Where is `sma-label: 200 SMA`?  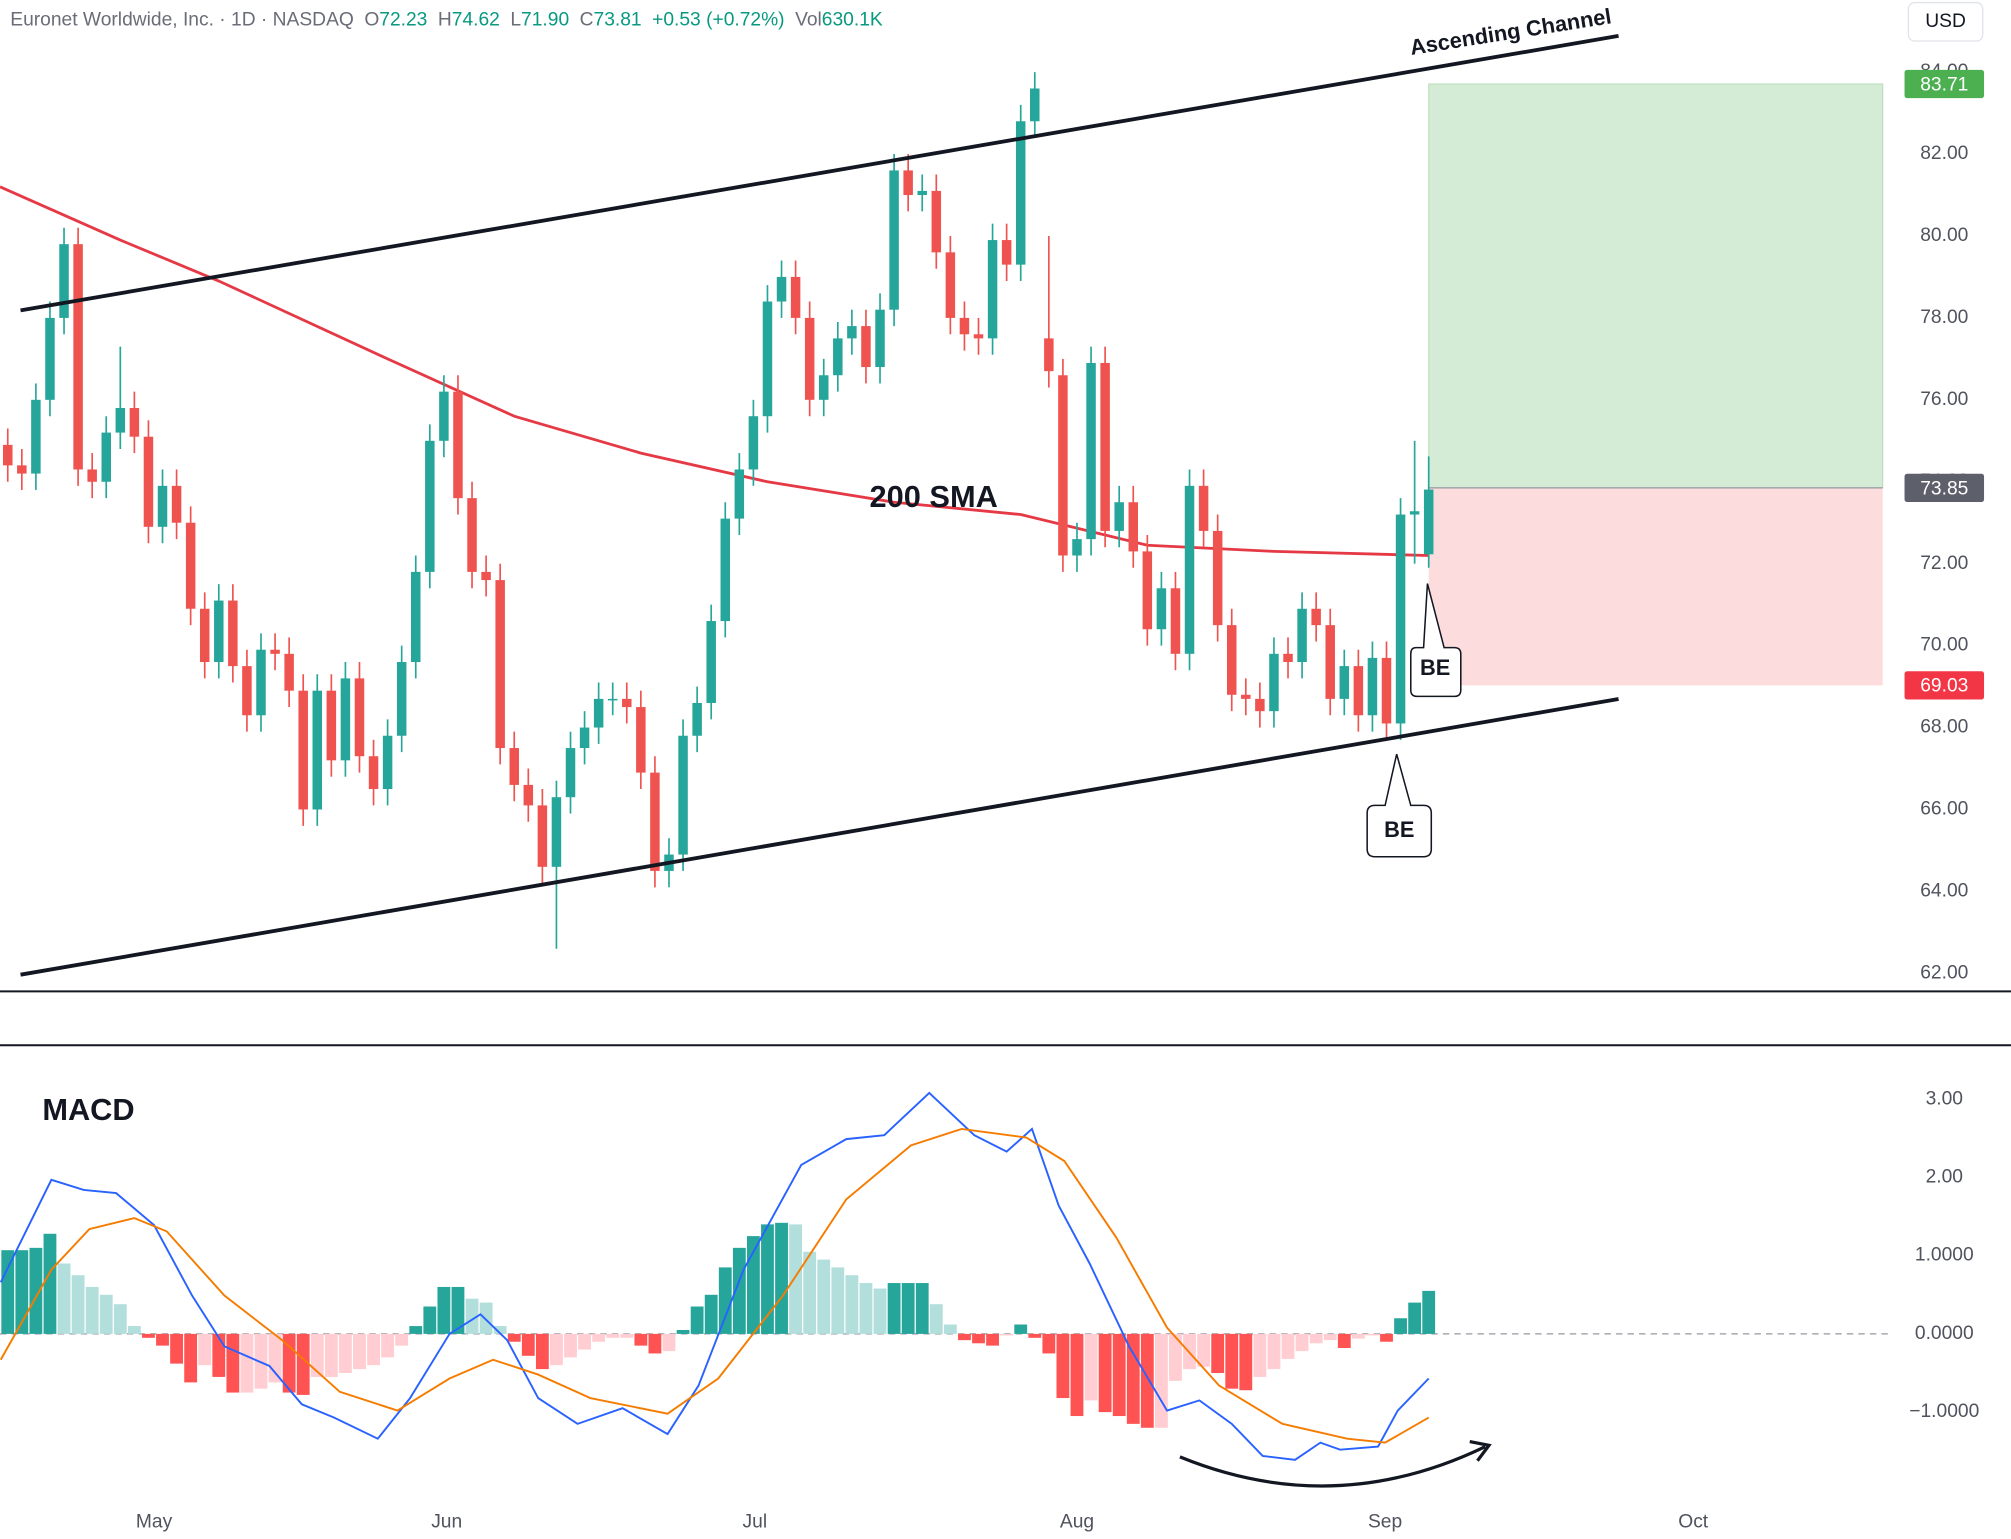 sma-label: 200 SMA is located at coordinates (934, 496).